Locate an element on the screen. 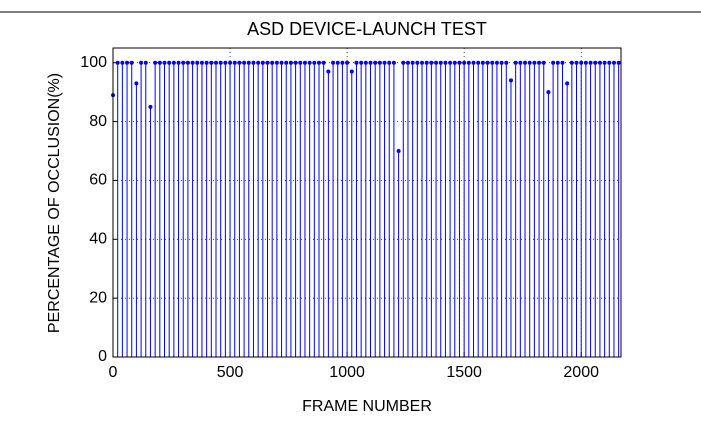 The width and height of the screenshot is (701, 428). chart-title: ASD DEVICE-LAUNCH TEST is located at coordinates (367, 29).